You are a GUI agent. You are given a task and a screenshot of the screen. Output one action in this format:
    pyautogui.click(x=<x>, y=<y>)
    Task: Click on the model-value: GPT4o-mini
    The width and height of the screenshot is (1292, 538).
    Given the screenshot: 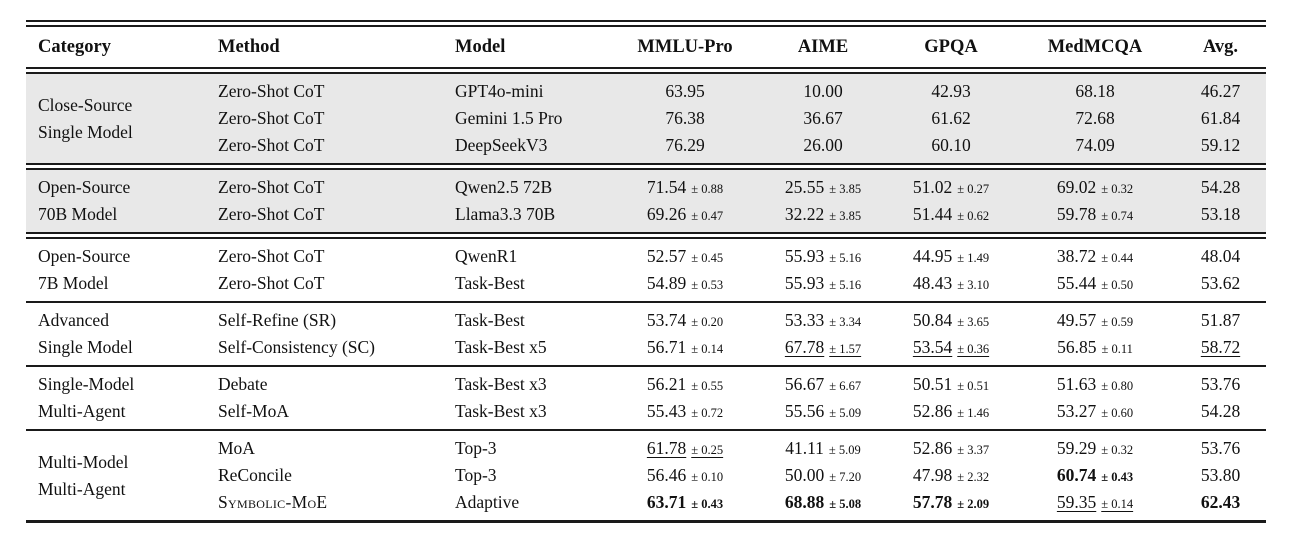 What is the action you would take?
    pyautogui.click(x=499, y=91)
    